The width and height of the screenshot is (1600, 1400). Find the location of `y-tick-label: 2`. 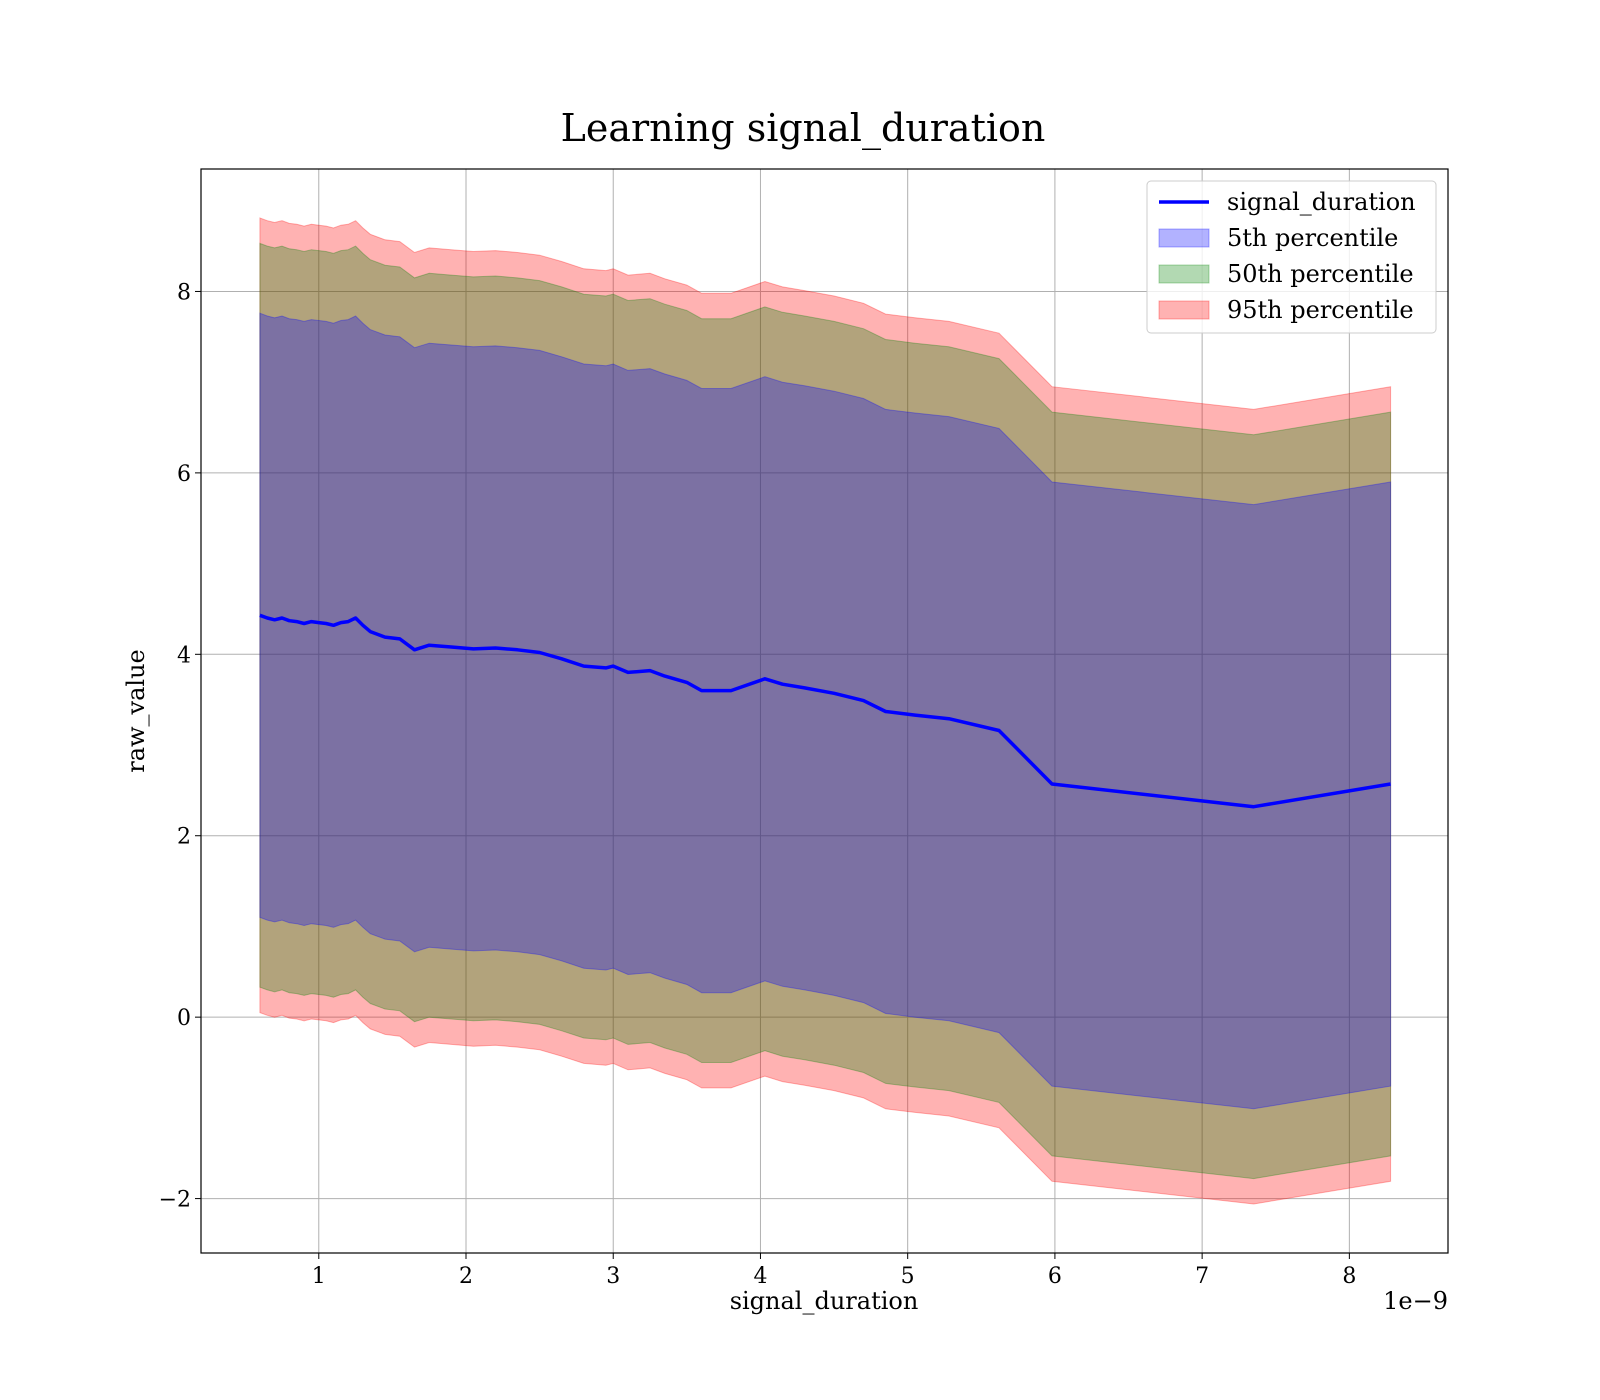

y-tick-label: 2 is located at coordinates (184, 837).